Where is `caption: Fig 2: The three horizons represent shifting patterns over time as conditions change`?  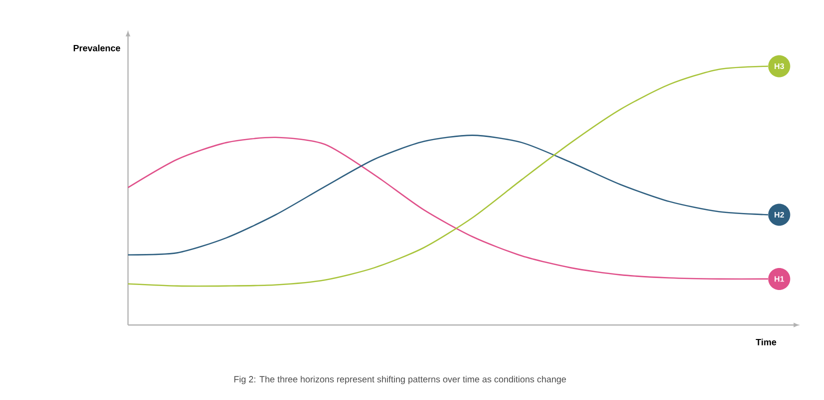
caption: Fig 2: The three horizons represent shifting patterns over time as conditions change is located at coordinates (400, 380).